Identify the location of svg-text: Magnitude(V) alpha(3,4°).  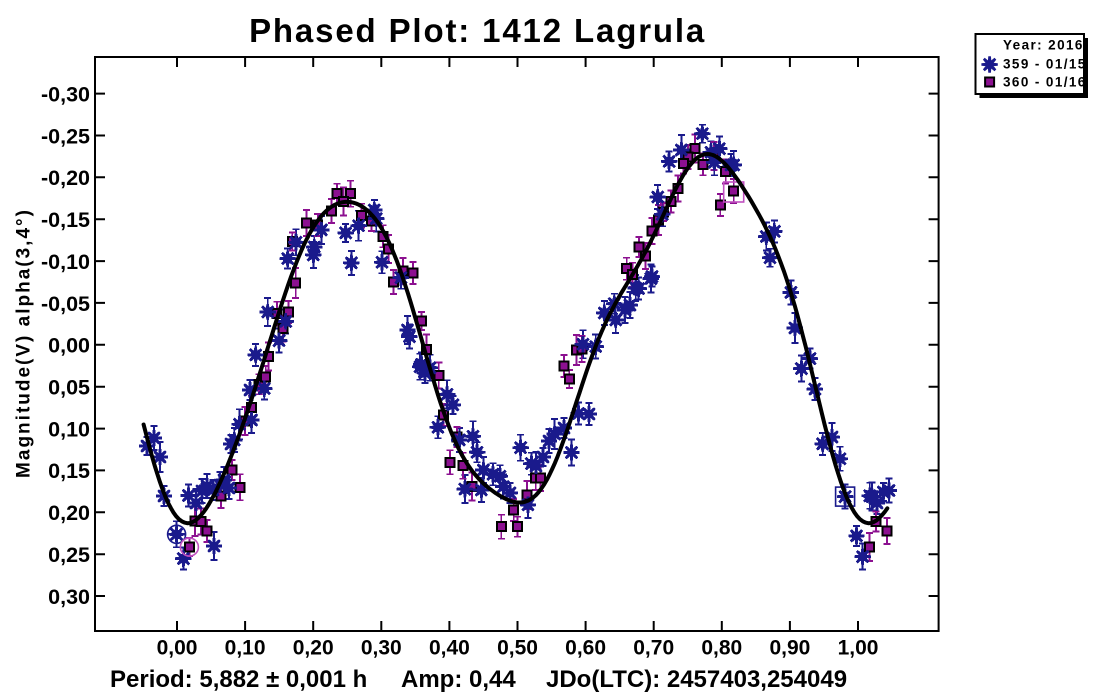
(24, 343).